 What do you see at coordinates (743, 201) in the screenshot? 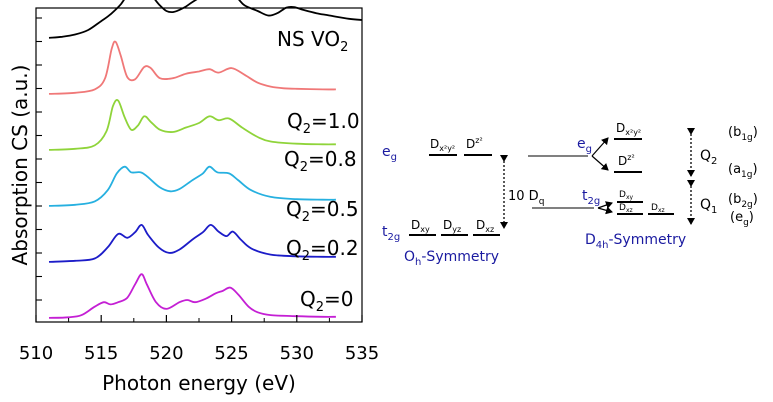
I see `b2g-label: (b2g)` at bounding box center [743, 201].